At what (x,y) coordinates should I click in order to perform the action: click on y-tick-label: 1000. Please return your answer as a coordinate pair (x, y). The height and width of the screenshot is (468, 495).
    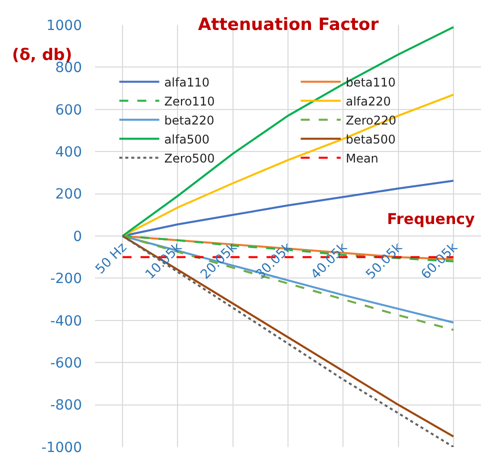
    Looking at the image, I should click on (64, 26).